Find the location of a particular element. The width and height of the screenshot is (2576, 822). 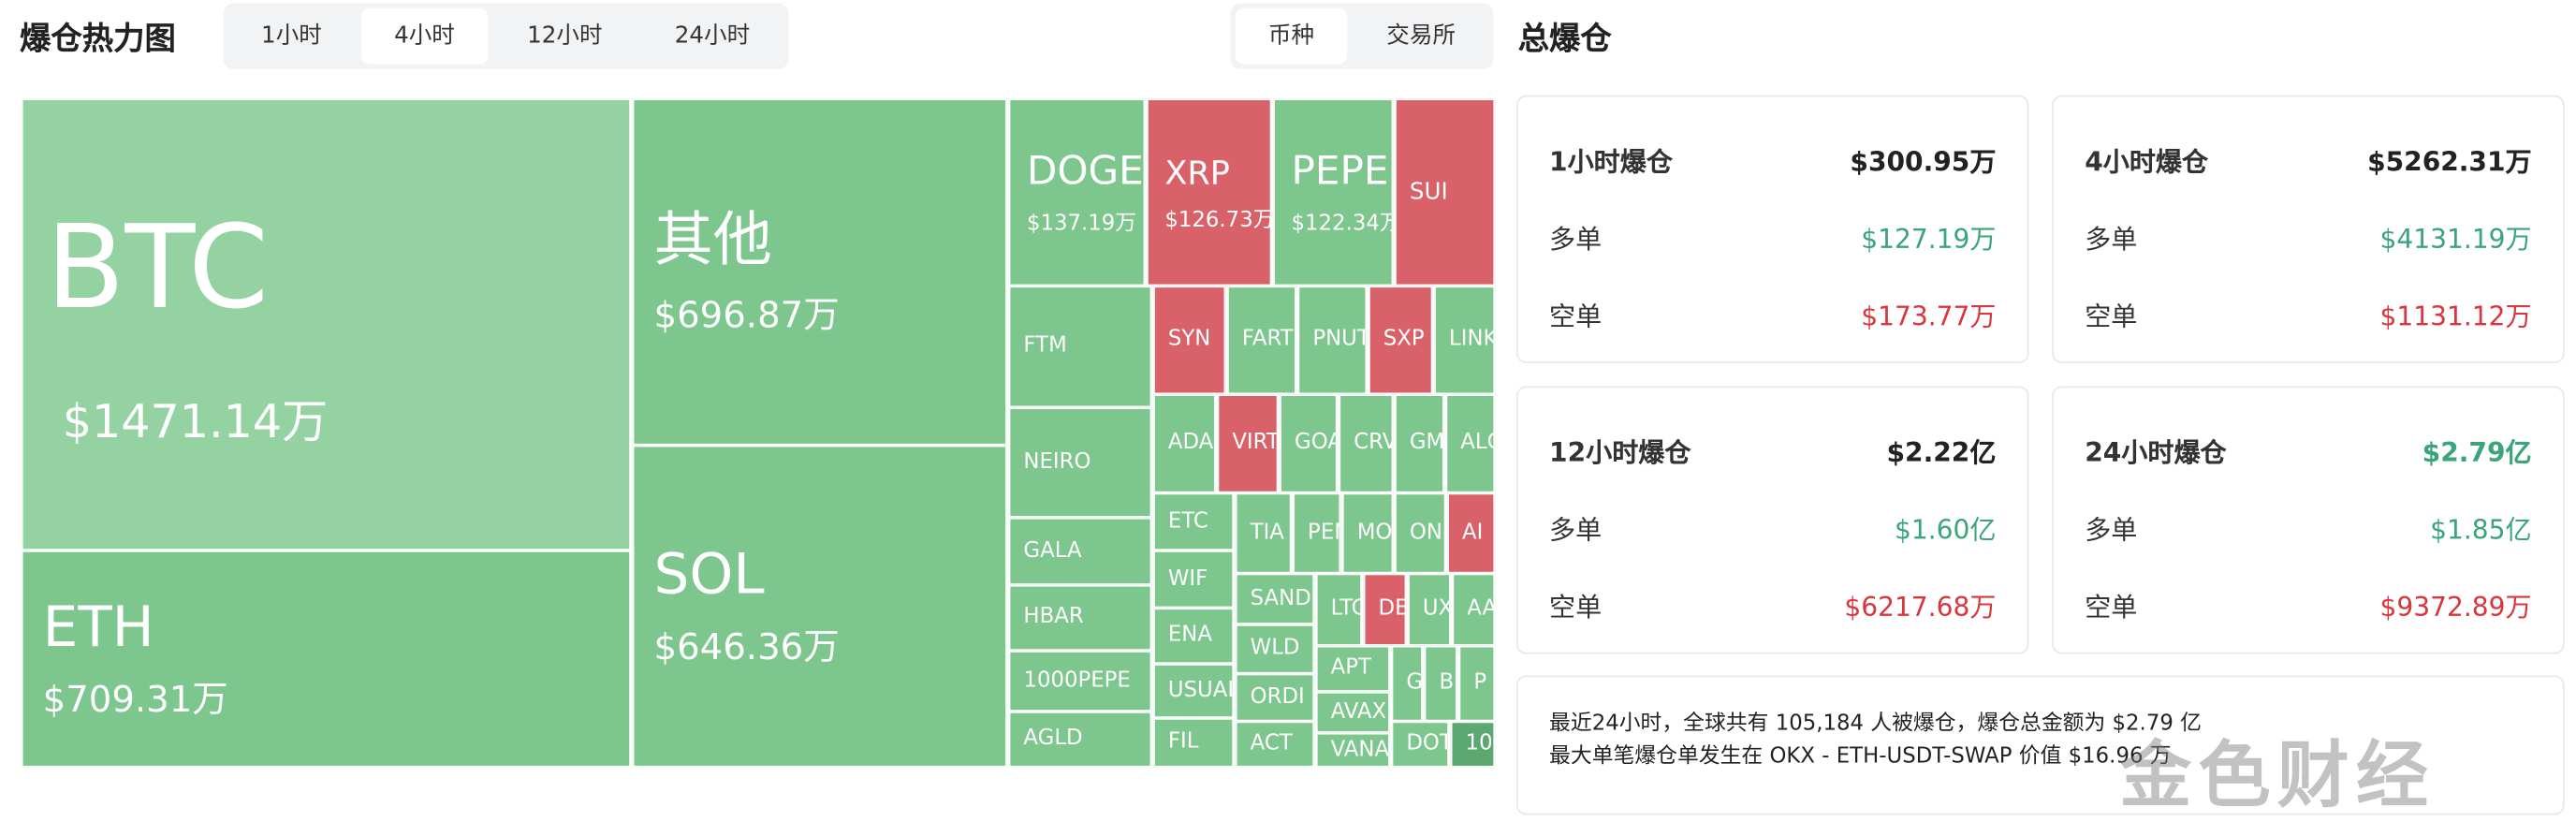

treemap-tile: SXP is located at coordinates (1401, 340).